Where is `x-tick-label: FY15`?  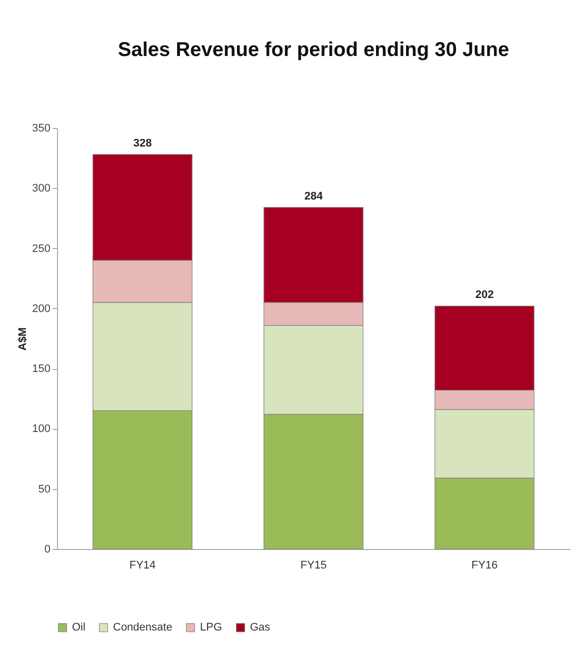
x-tick-label: FY15 is located at coordinates (313, 566).